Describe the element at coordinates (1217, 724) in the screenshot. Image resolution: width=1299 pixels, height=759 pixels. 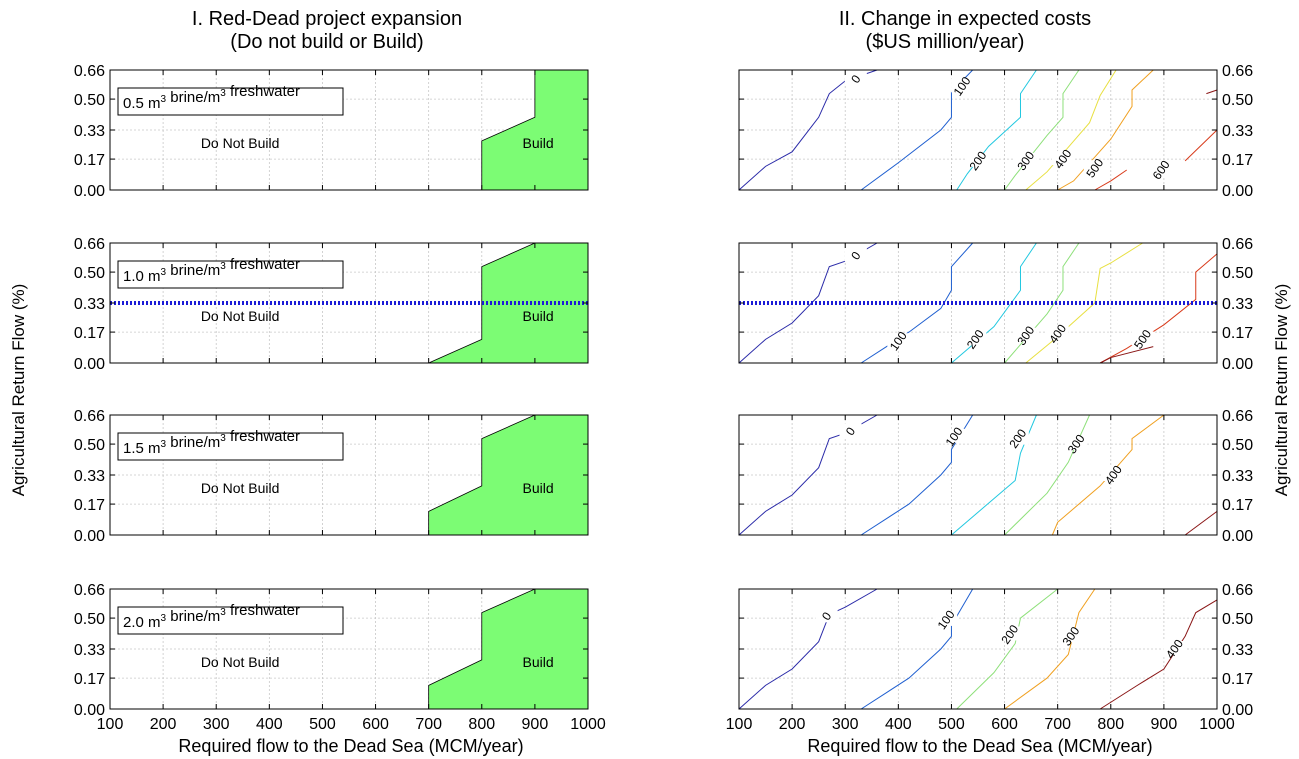
I see `x-tick-label: 1000` at that location.